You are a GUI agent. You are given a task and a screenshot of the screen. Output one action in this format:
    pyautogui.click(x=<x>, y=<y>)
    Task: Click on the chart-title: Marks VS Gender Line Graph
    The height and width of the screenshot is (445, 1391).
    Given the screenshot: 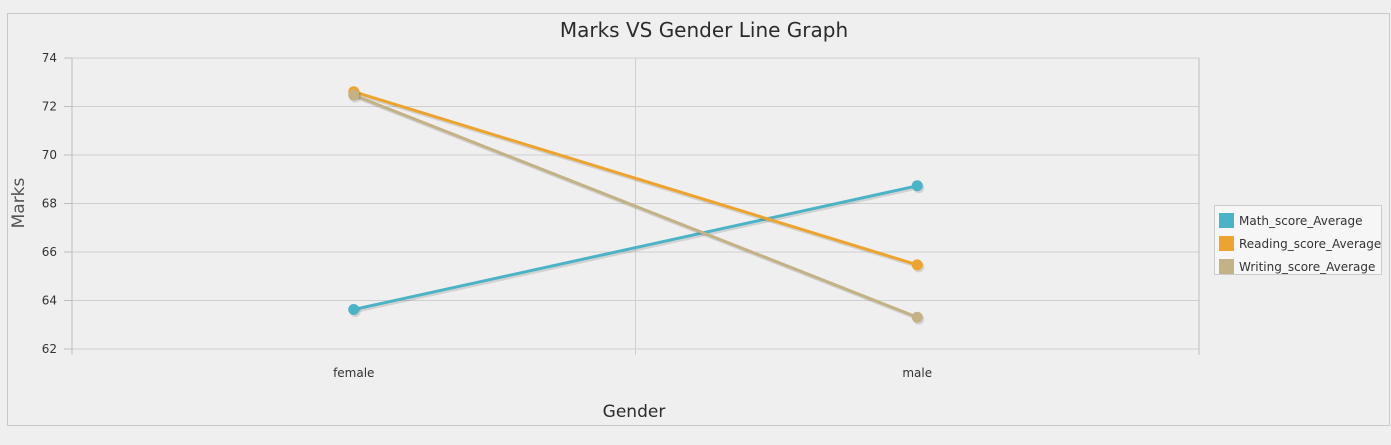 What is the action you would take?
    pyautogui.click(x=704, y=30)
    